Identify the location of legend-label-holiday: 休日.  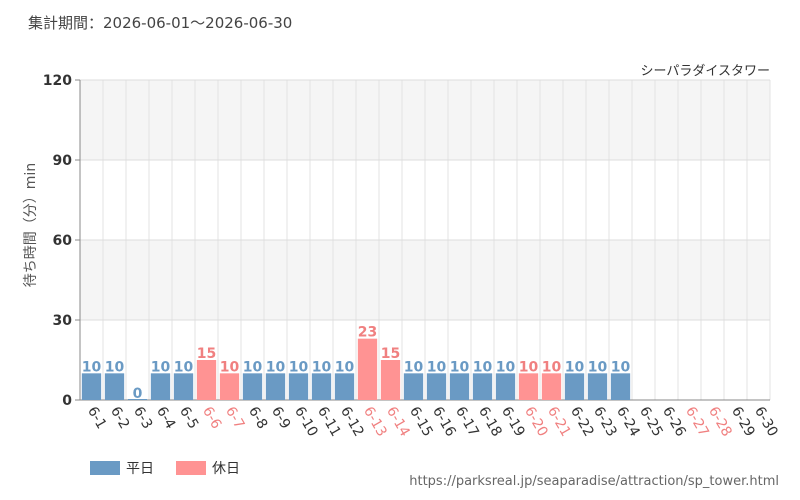
(226, 469).